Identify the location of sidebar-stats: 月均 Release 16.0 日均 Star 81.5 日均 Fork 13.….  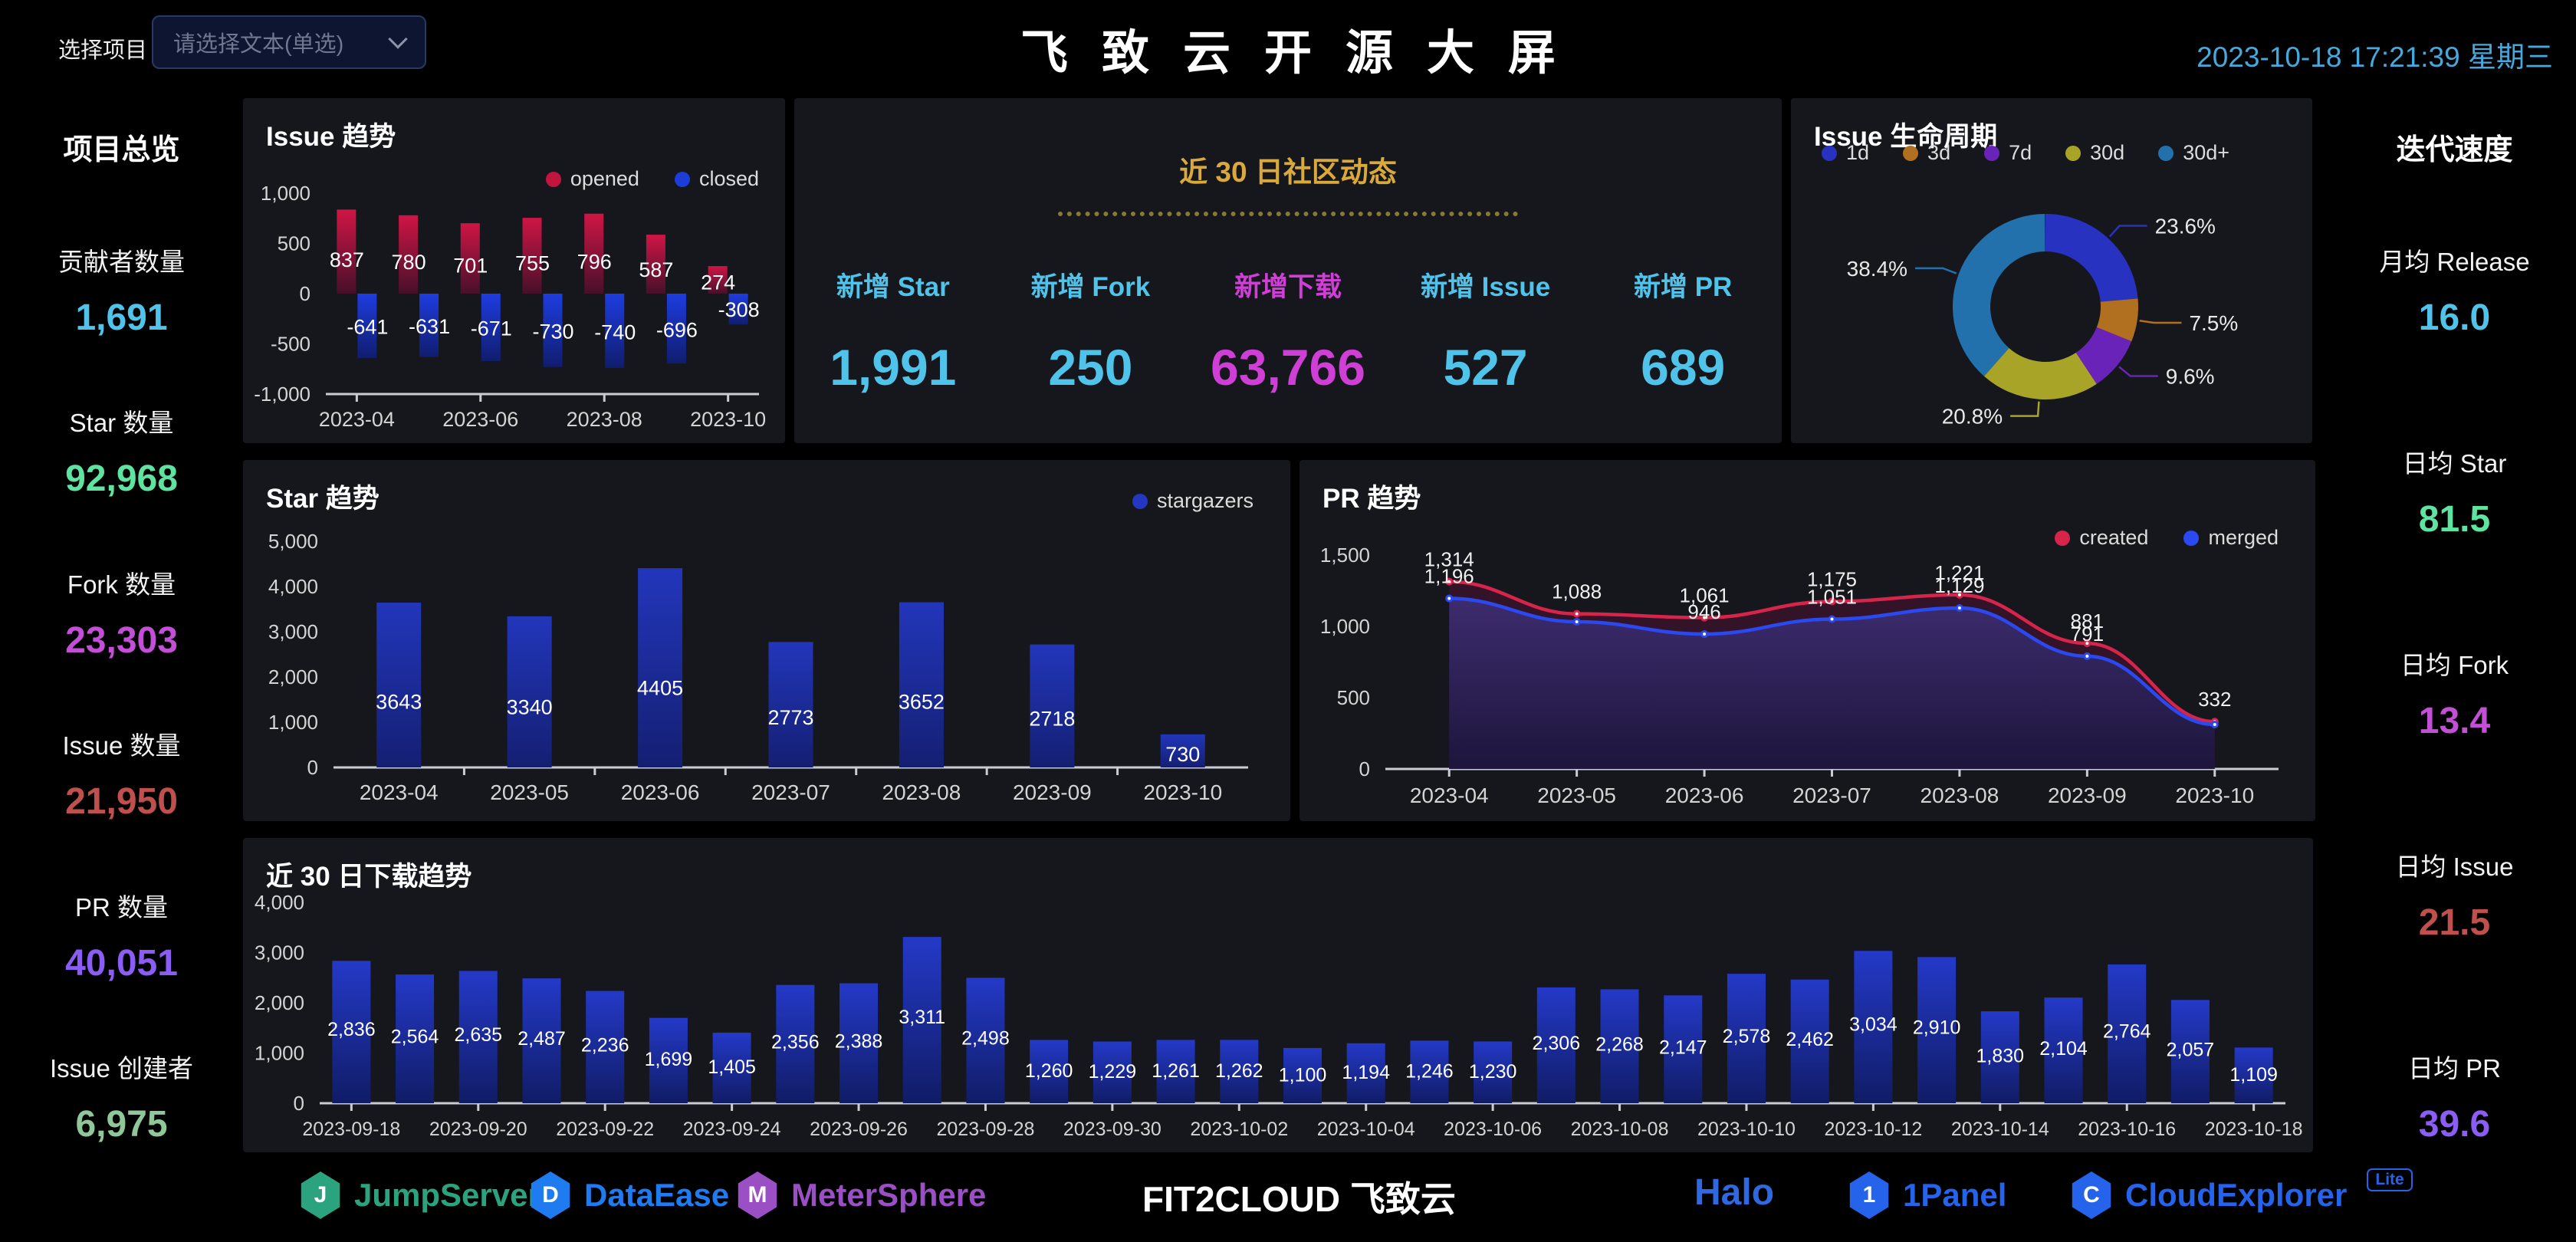
(2455, 694).